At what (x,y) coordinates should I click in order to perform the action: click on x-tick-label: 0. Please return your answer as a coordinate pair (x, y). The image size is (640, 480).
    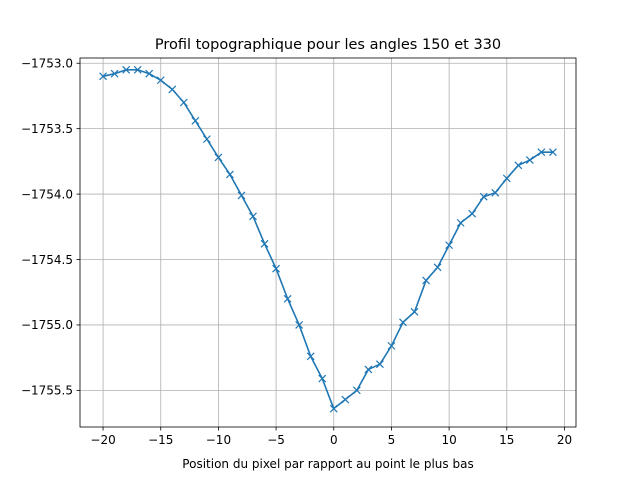
    Looking at the image, I should click on (334, 440).